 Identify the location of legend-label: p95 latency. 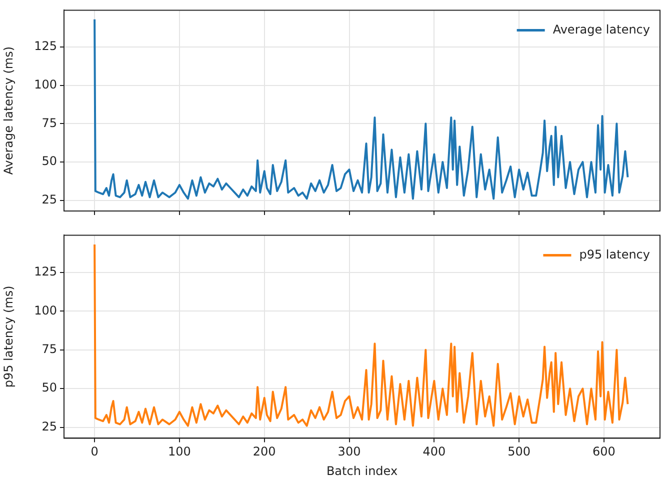
(614, 254).